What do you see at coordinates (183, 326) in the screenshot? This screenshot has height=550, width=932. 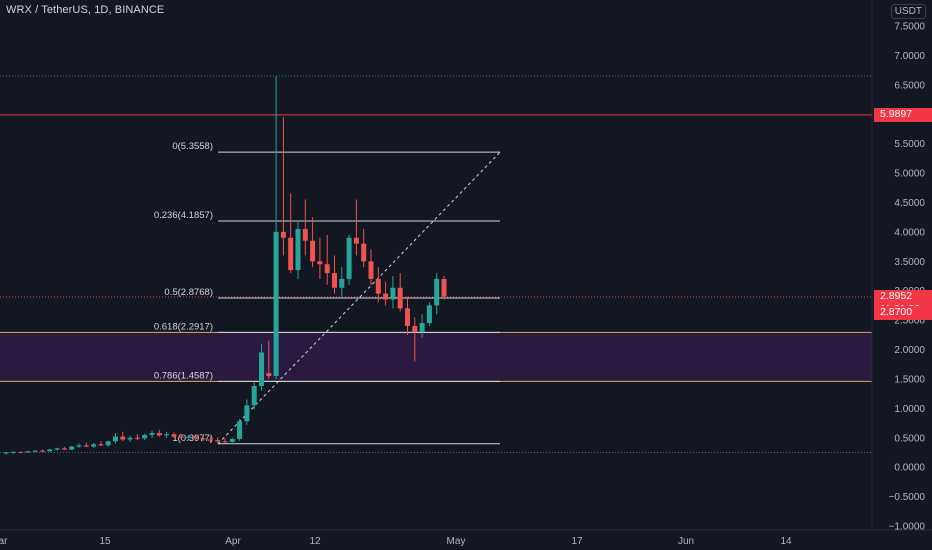 I see `fib-label-3: 0.618(2.2917)` at bounding box center [183, 326].